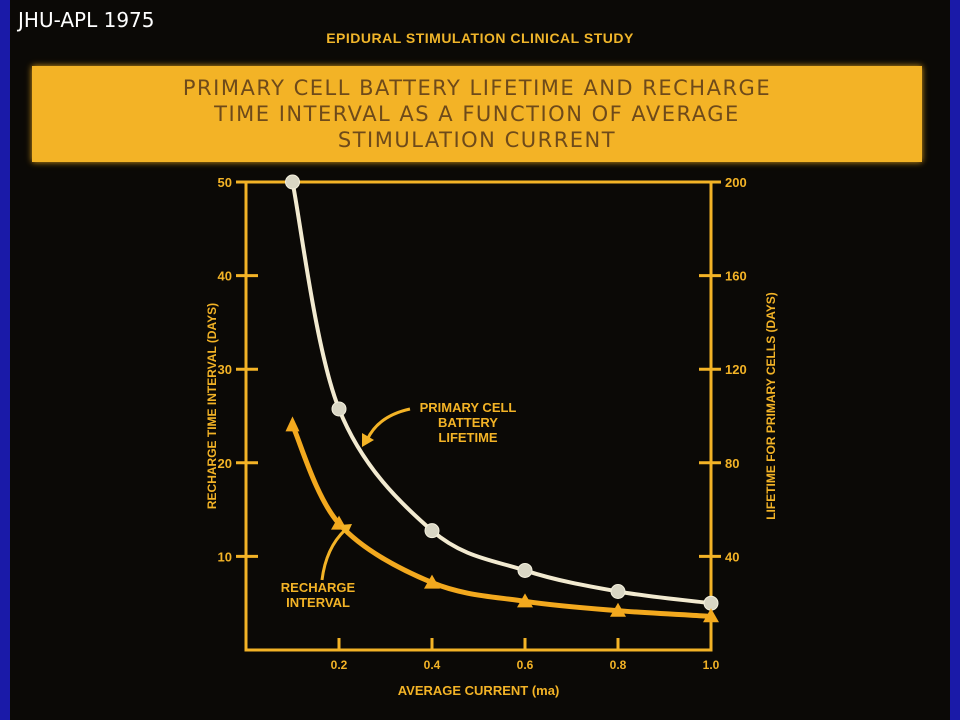  I want to click on y-left-tick-label: 10, so click(225, 556).